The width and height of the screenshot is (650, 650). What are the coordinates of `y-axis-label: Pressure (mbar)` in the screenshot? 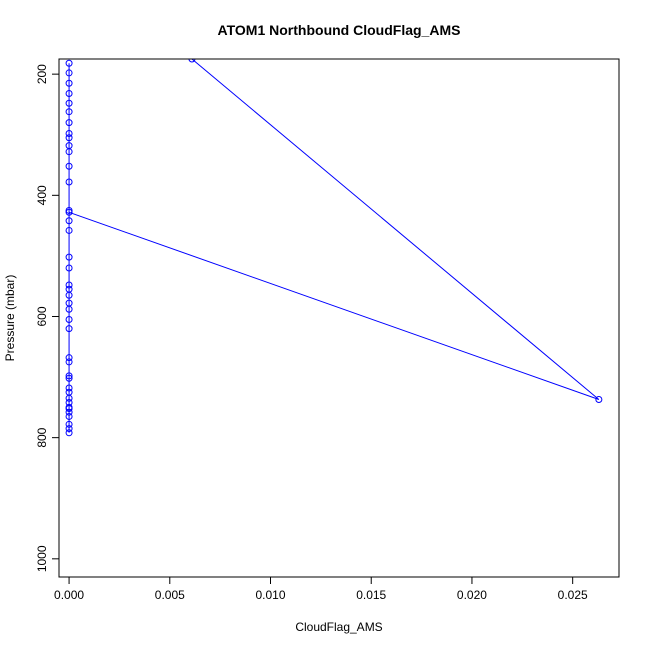 It's located at (10, 318).